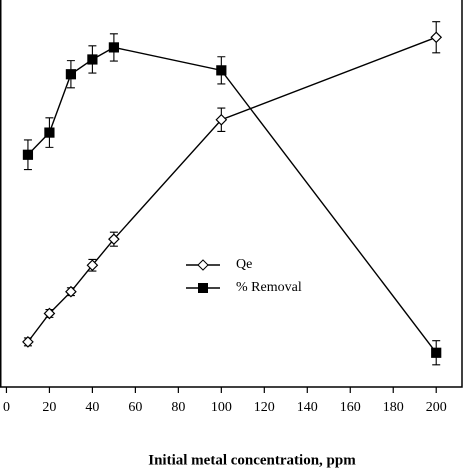 The width and height of the screenshot is (474, 474). I want to click on legend-label: Qe, so click(244, 264).